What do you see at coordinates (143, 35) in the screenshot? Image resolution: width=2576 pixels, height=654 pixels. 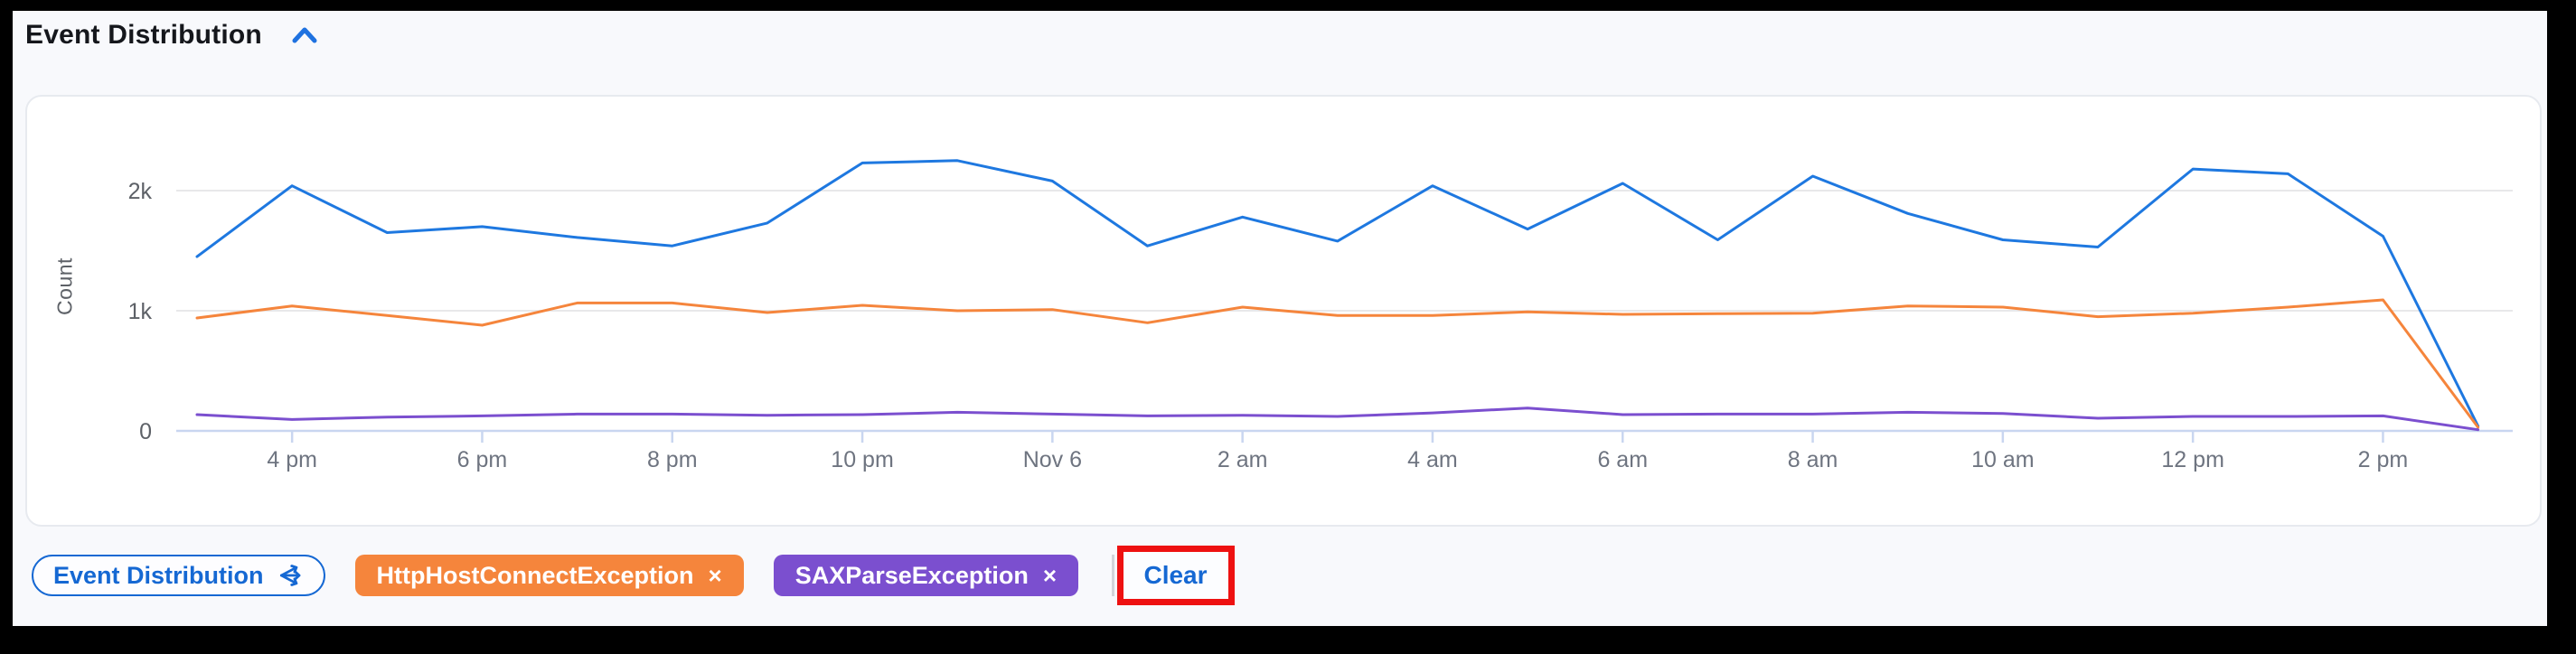 I see `page-title: Event Distribution` at bounding box center [143, 35].